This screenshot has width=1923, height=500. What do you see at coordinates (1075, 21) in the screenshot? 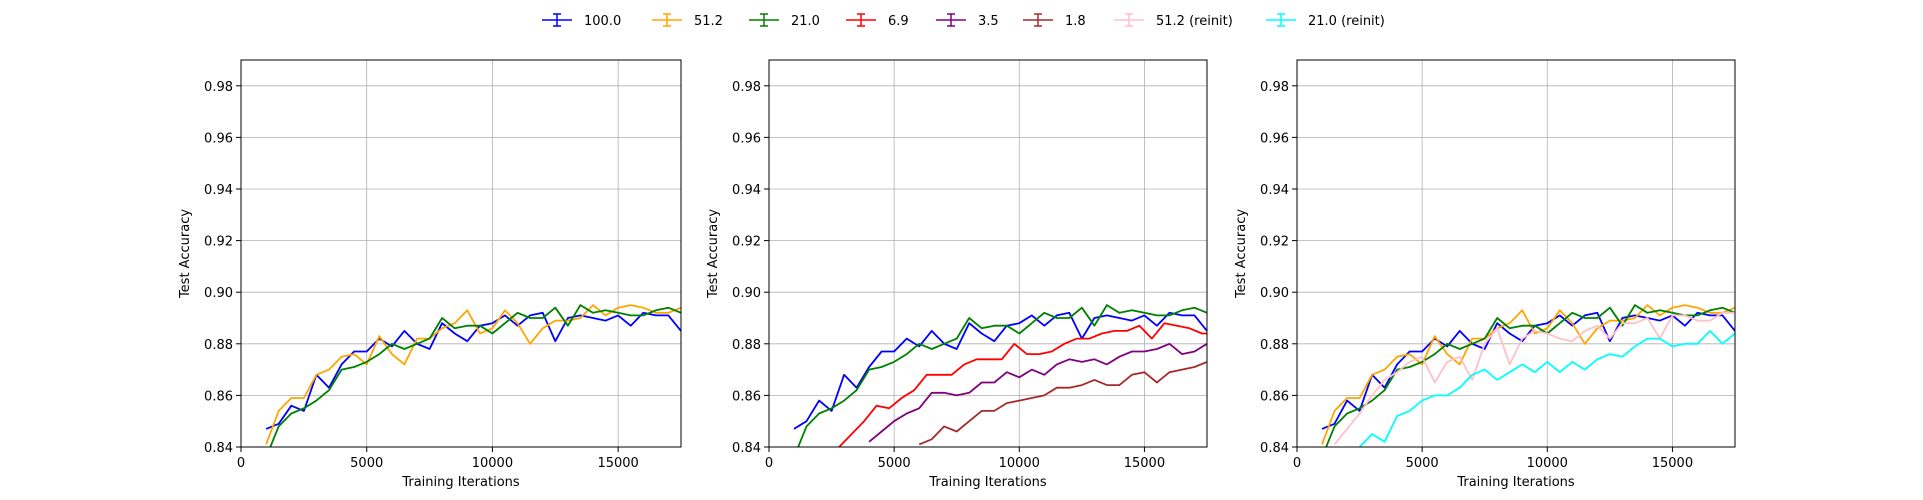
I see `legend-label: 1.8` at bounding box center [1075, 21].